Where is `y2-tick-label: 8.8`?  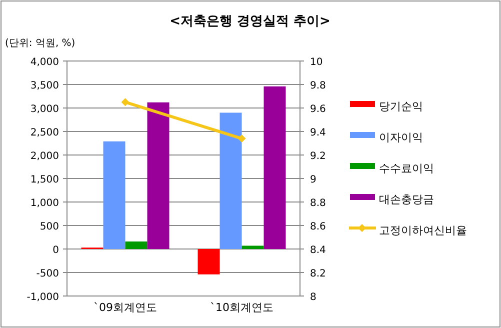 y2-tick-label: 8.8 is located at coordinates (318, 203).